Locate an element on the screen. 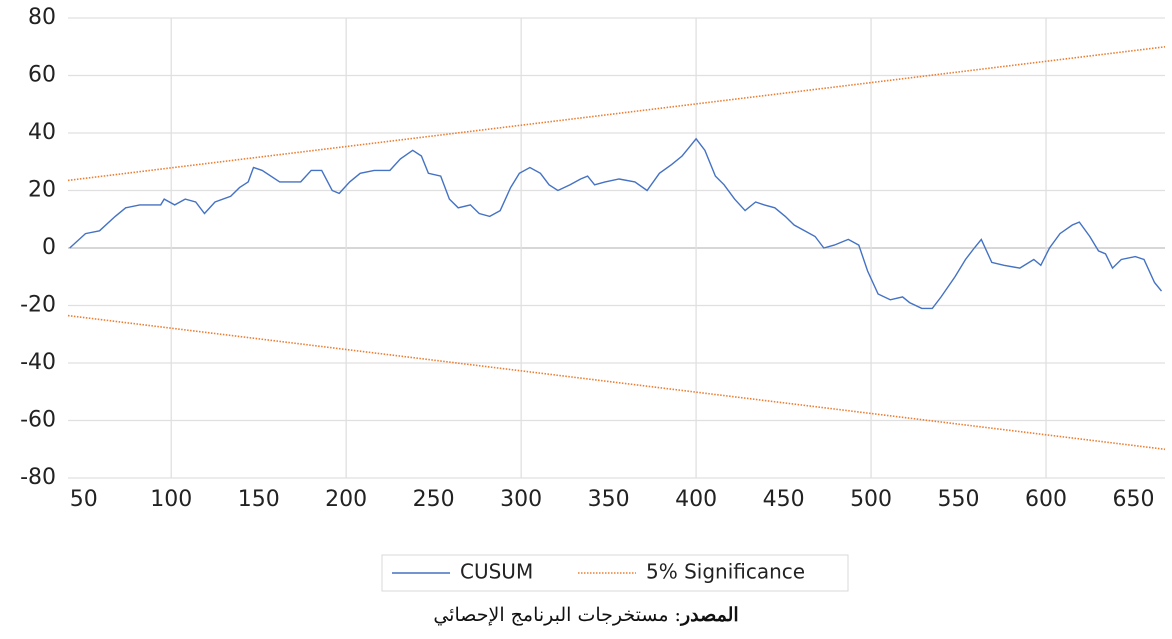 Image resolution: width=1172 pixels, height=639 pixels. legend-label: 5% Significance is located at coordinates (725, 572).